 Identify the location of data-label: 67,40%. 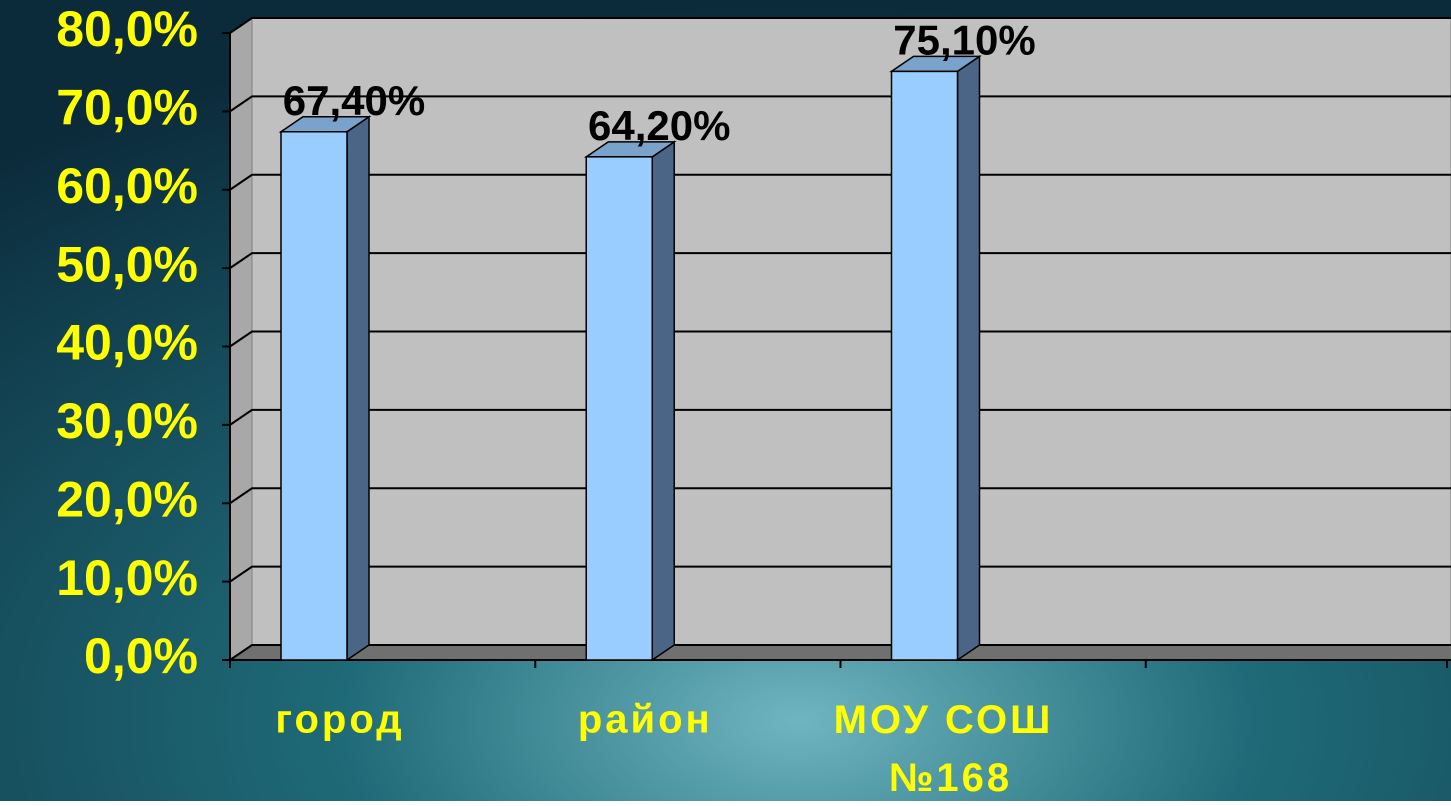
(354, 100).